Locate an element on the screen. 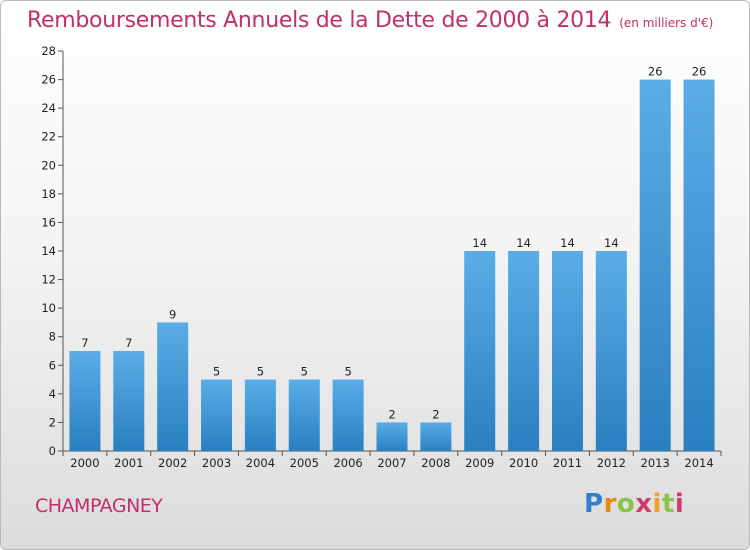  y-tick-label: 26 is located at coordinates (48, 80).